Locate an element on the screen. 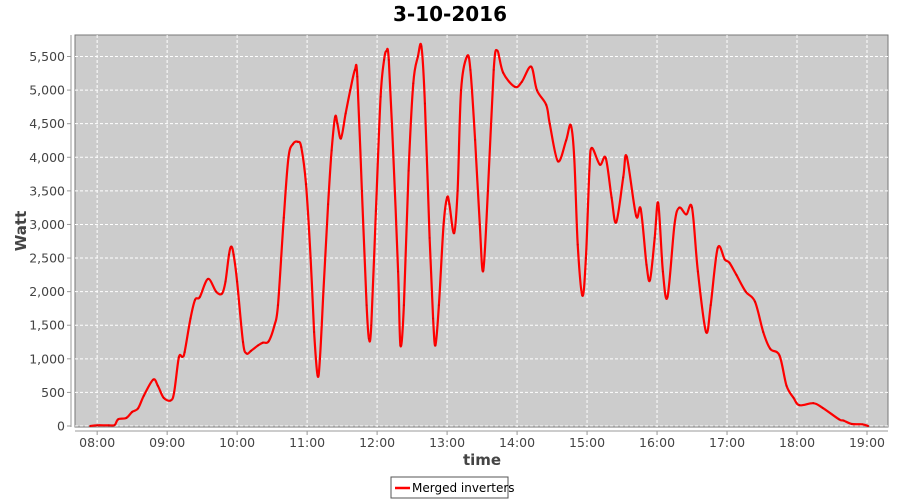  y-tick-label: 5,000 is located at coordinates (47, 90).